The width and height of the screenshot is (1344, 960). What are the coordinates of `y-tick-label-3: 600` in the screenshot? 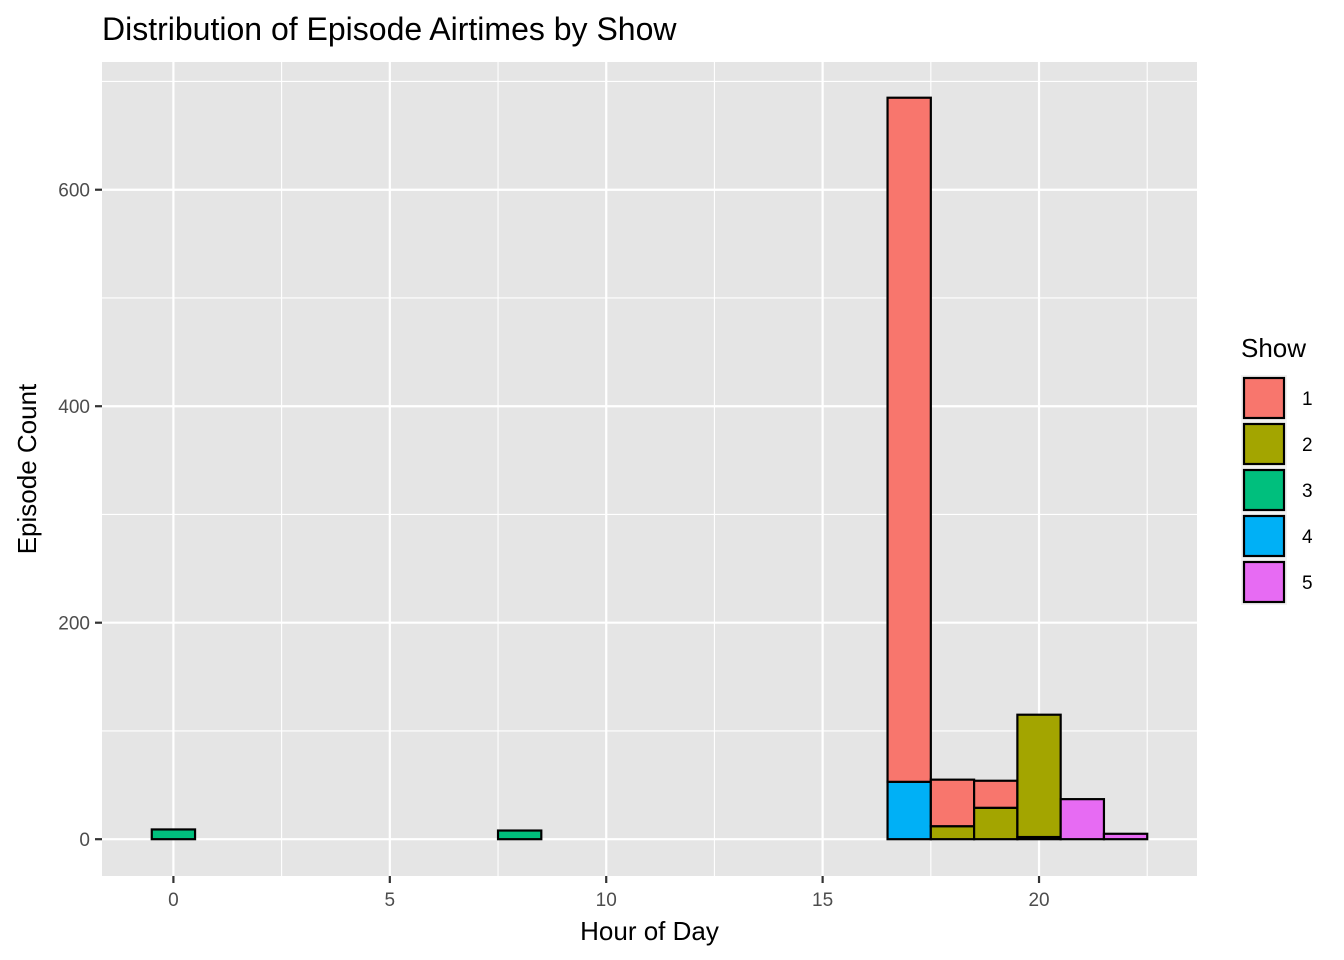 It's located at (74, 191).